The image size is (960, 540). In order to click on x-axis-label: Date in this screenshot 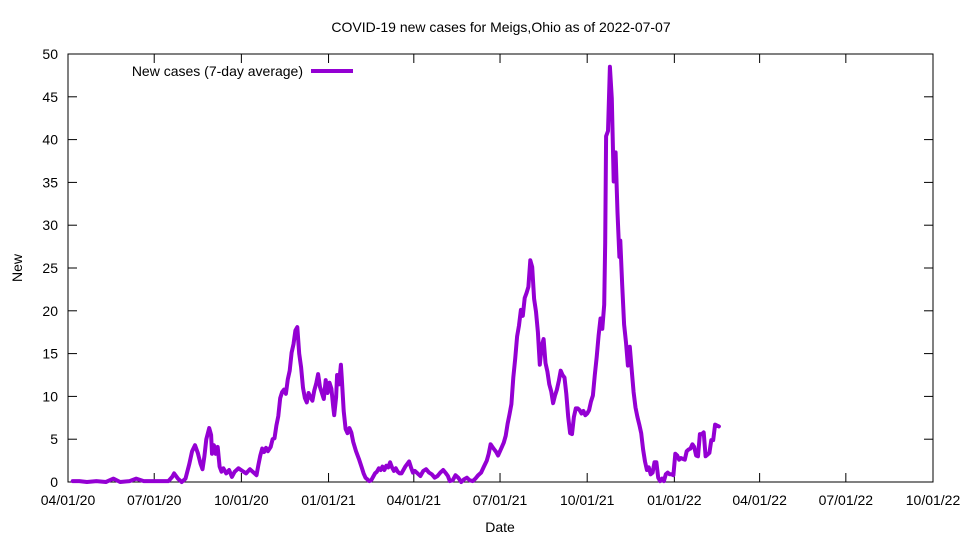, I will do `click(500, 527)`.